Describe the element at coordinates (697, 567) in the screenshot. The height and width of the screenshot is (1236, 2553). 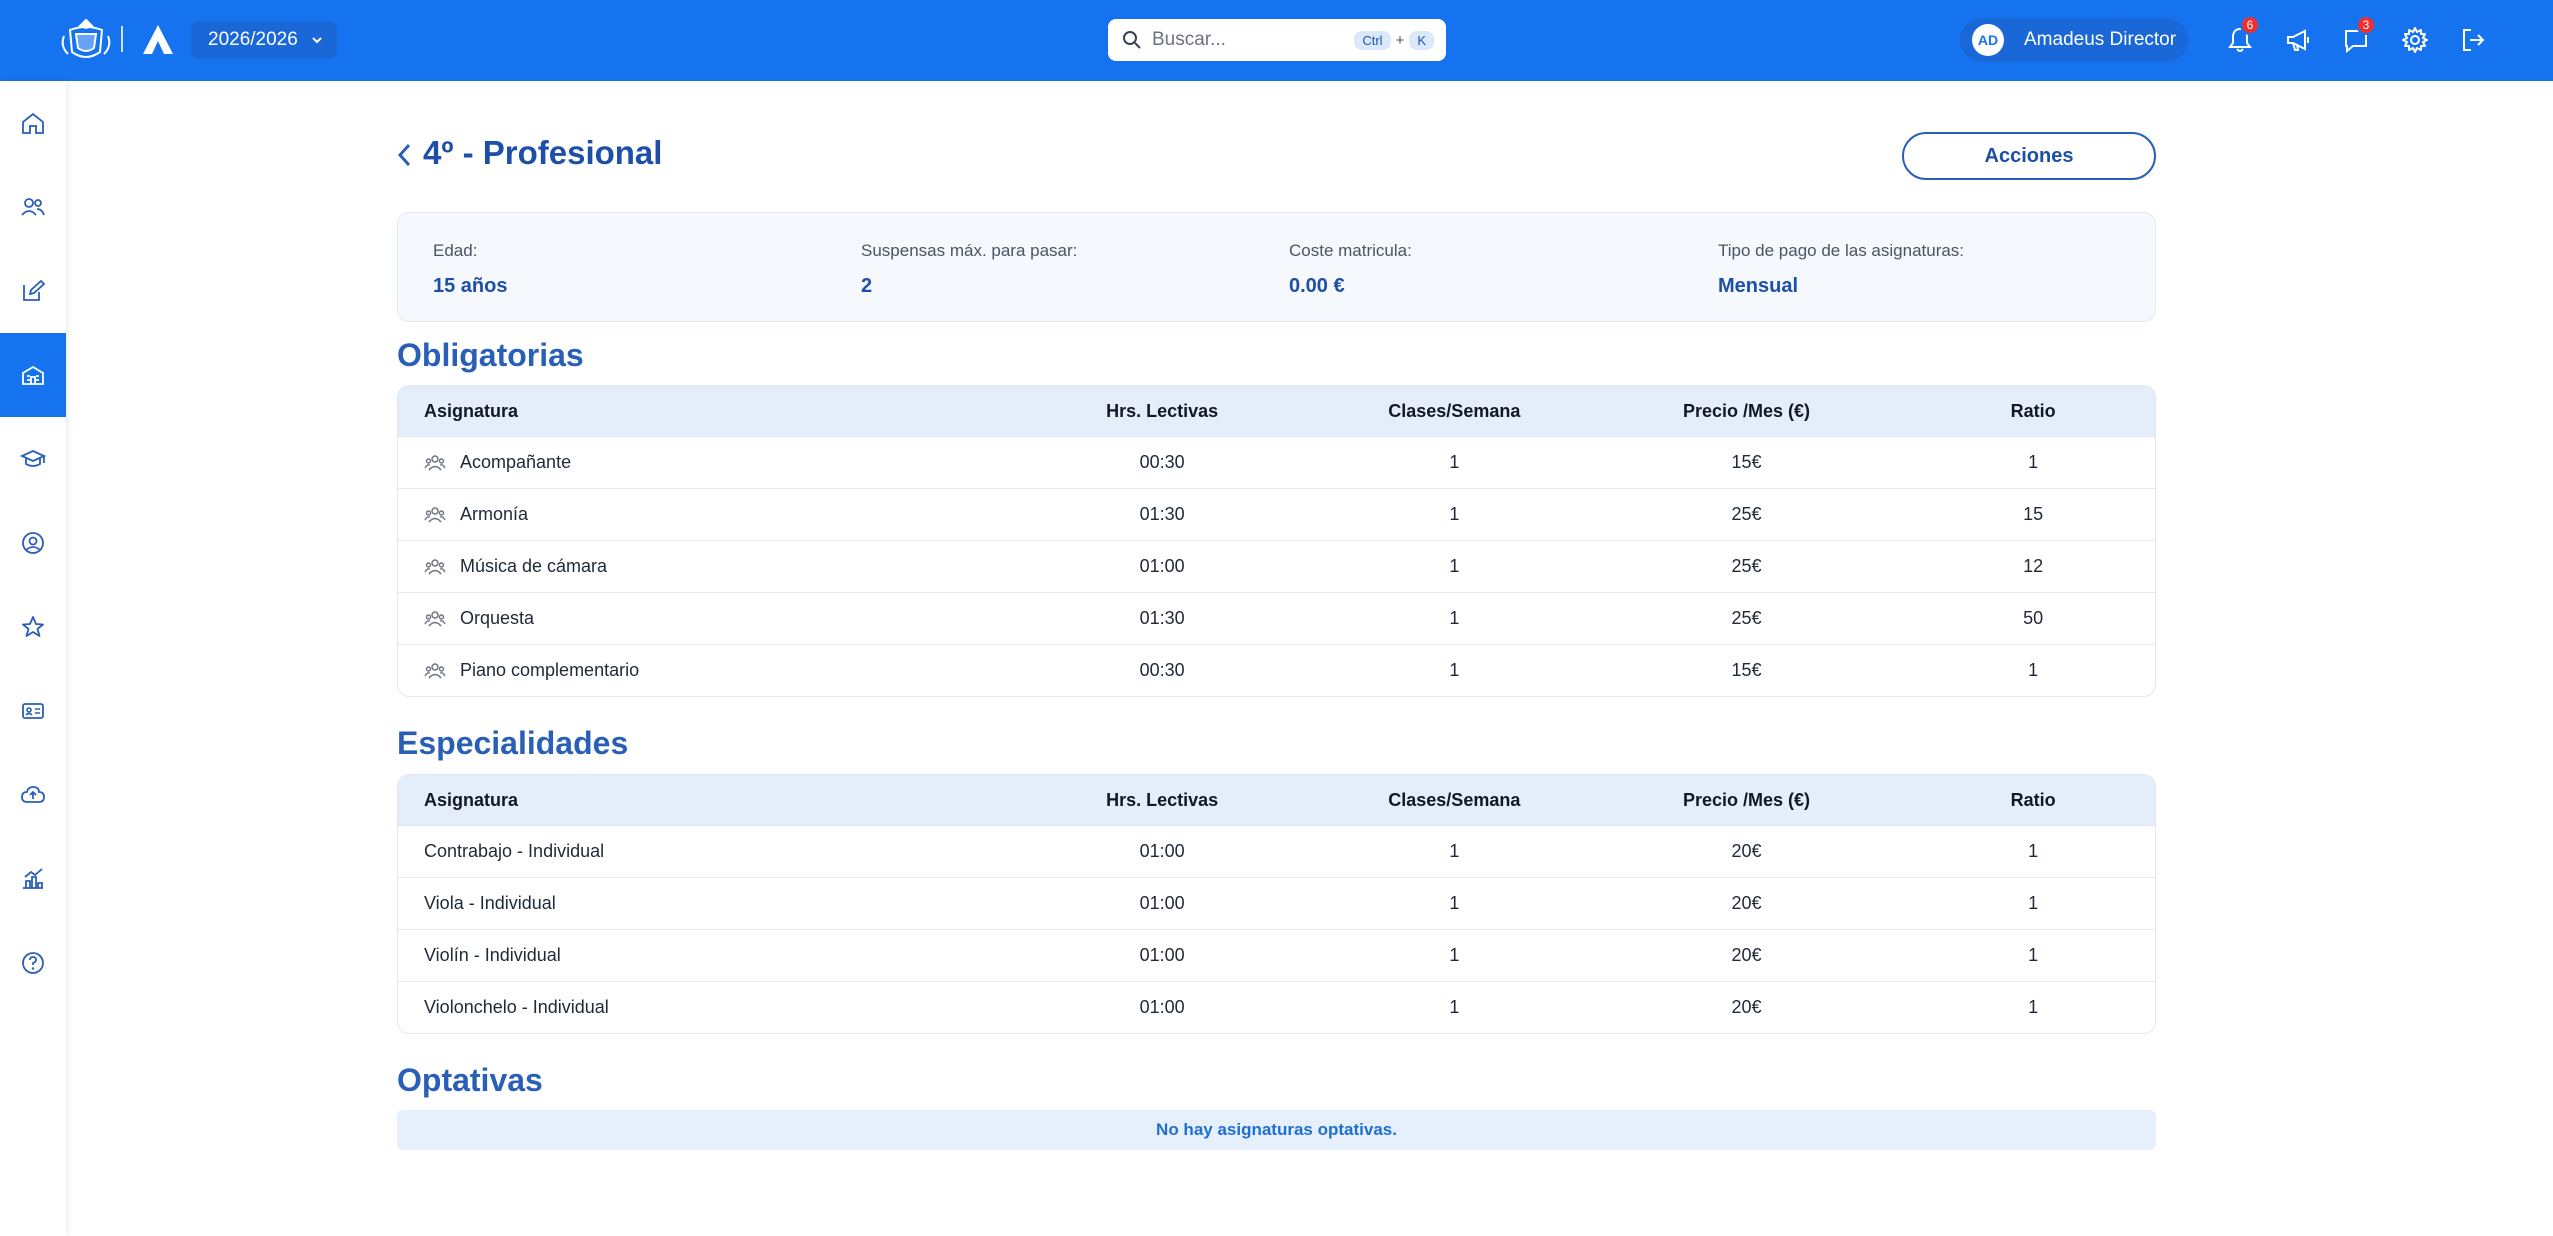
I see `cell-subject: Música de cámara` at that location.